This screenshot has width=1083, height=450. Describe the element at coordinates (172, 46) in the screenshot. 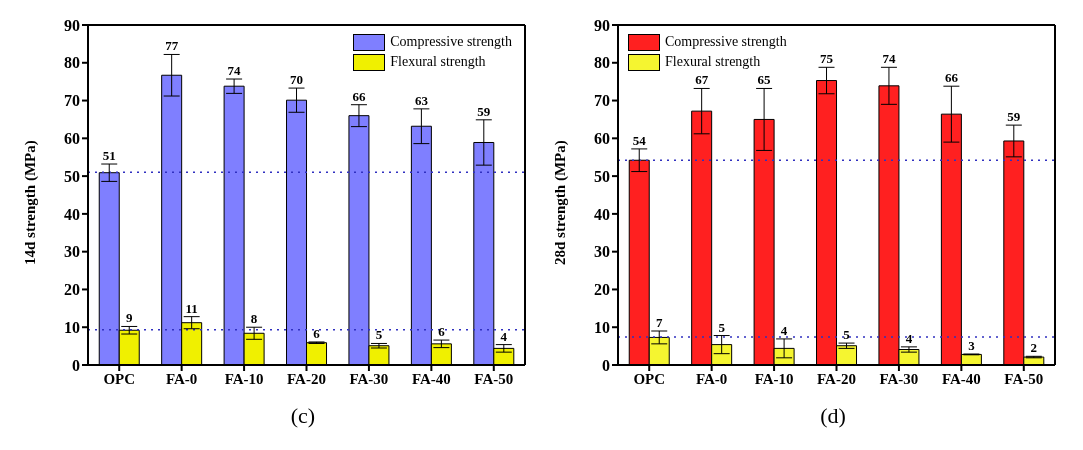

I see `data-label: 77` at that location.